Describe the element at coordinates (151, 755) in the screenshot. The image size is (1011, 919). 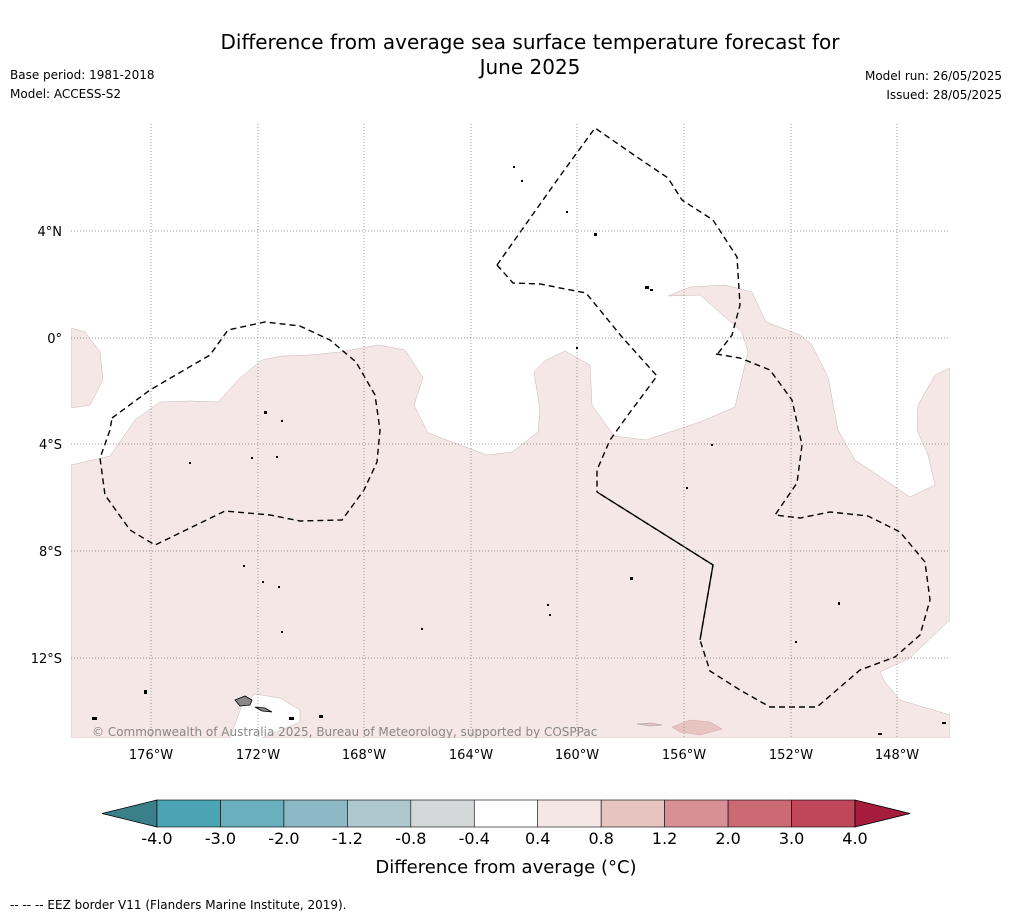
I see `lon-label-176w: 176°W` at that location.